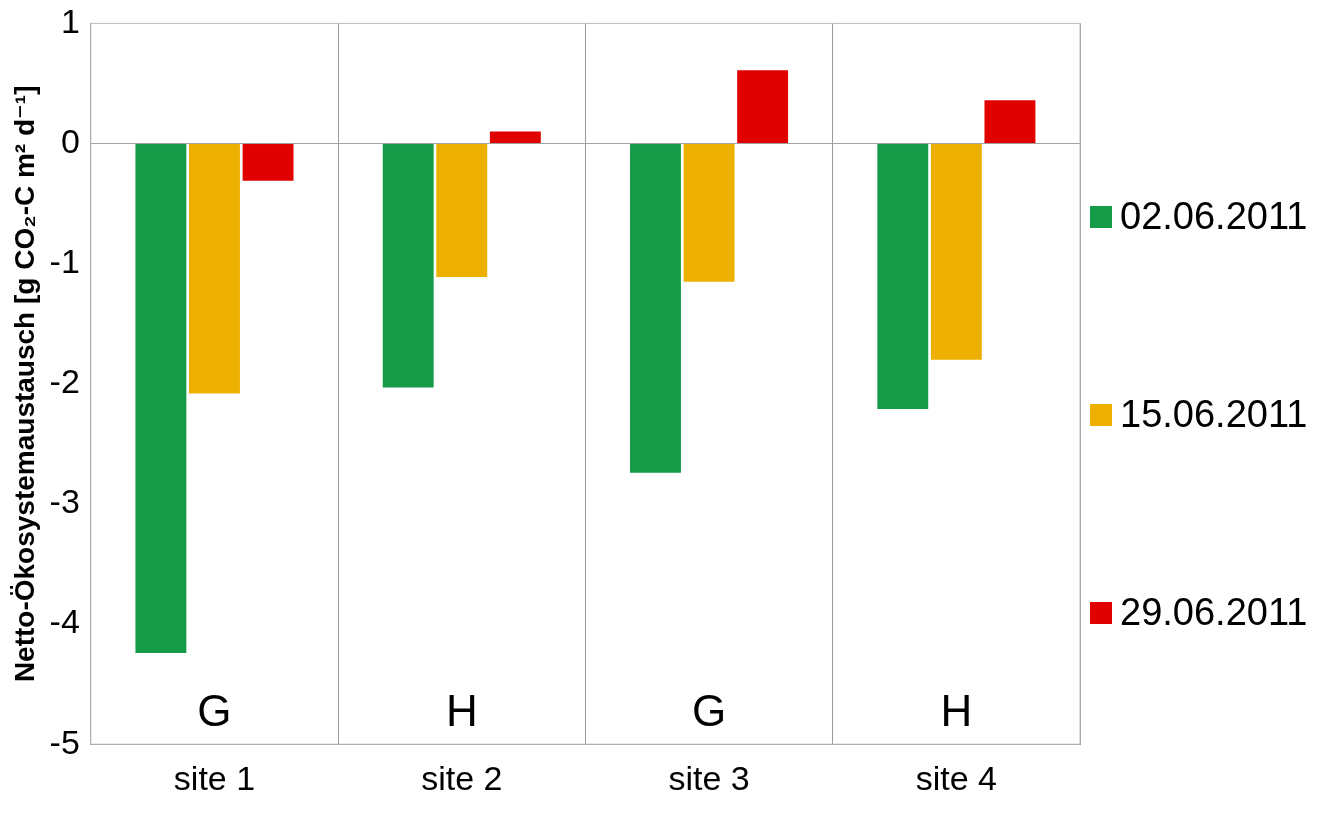  What do you see at coordinates (1214, 414) in the screenshot?
I see `legend-label: 15.06.2011` at bounding box center [1214, 414].